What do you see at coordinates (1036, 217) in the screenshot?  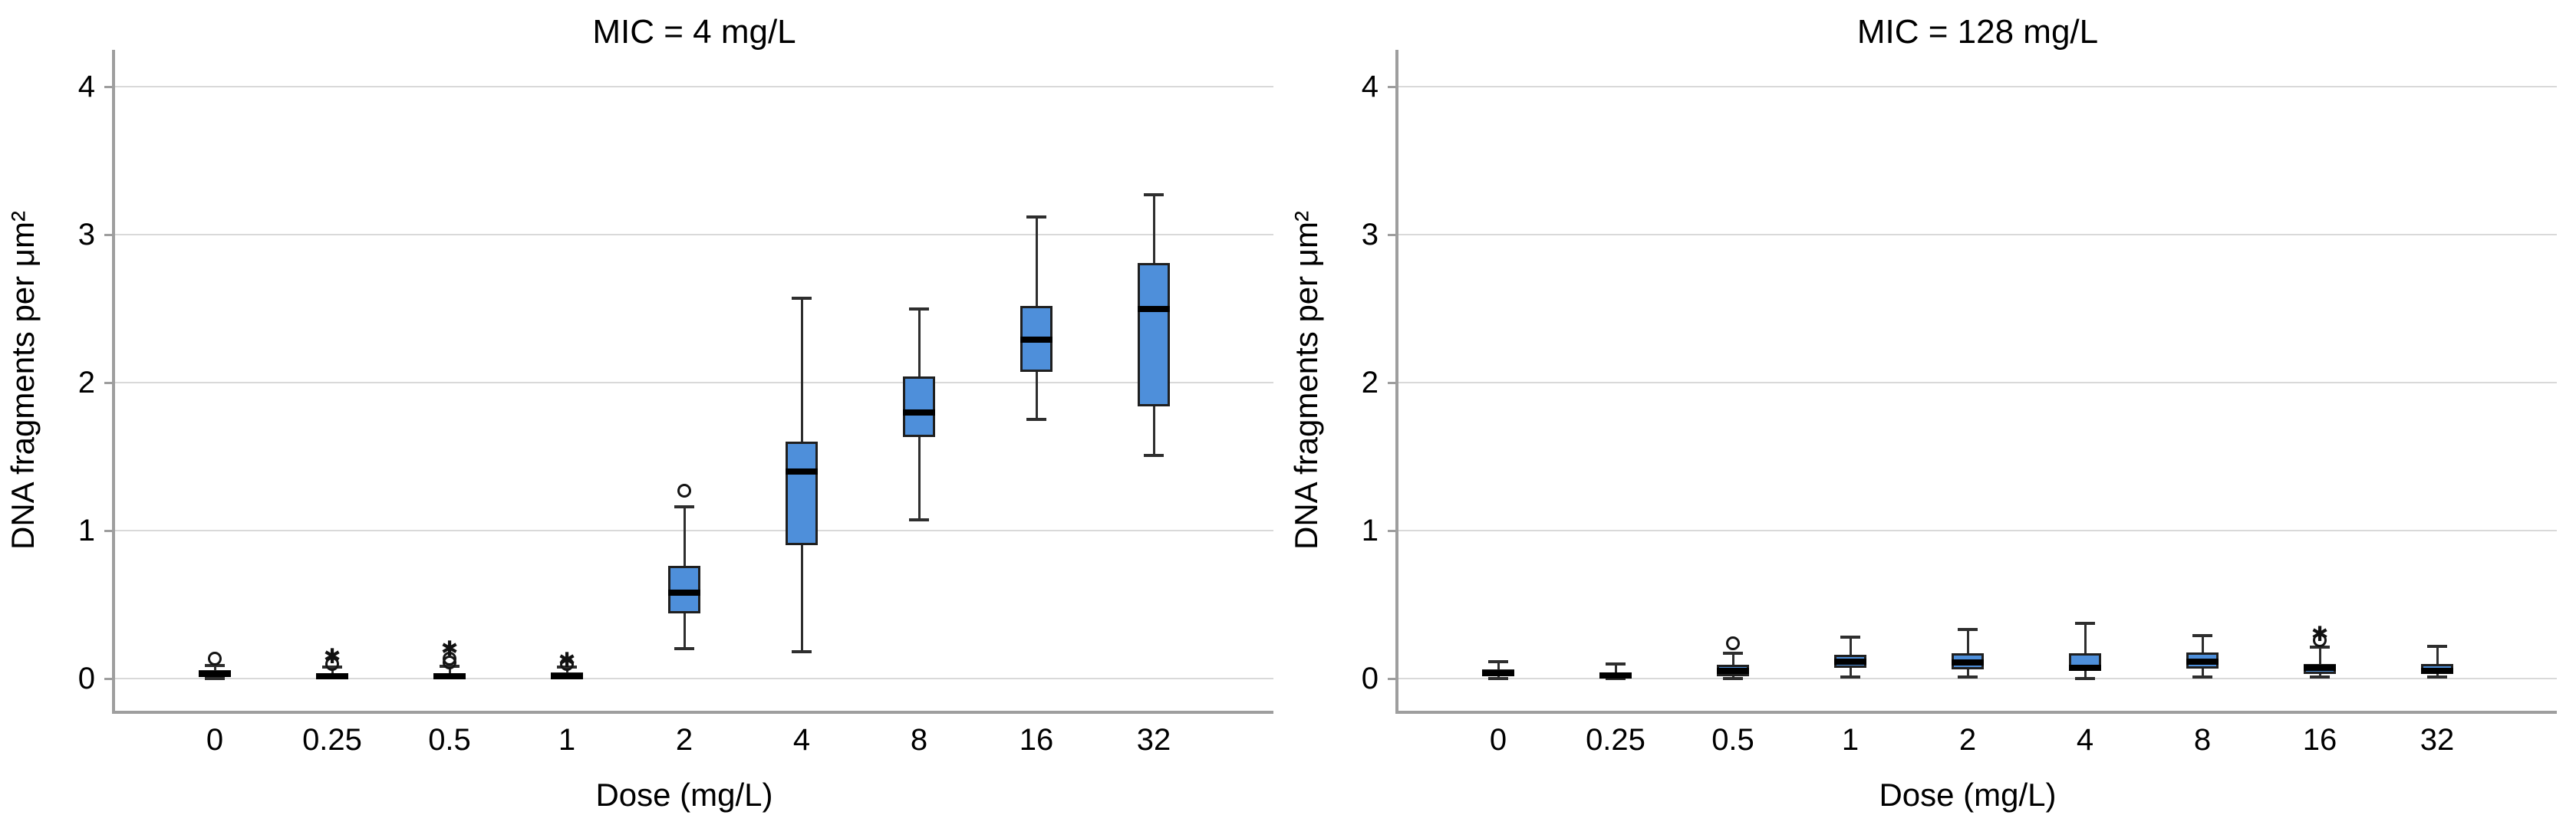 I see `boxplot-dose-16-whisker-cap-top` at bounding box center [1036, 217].